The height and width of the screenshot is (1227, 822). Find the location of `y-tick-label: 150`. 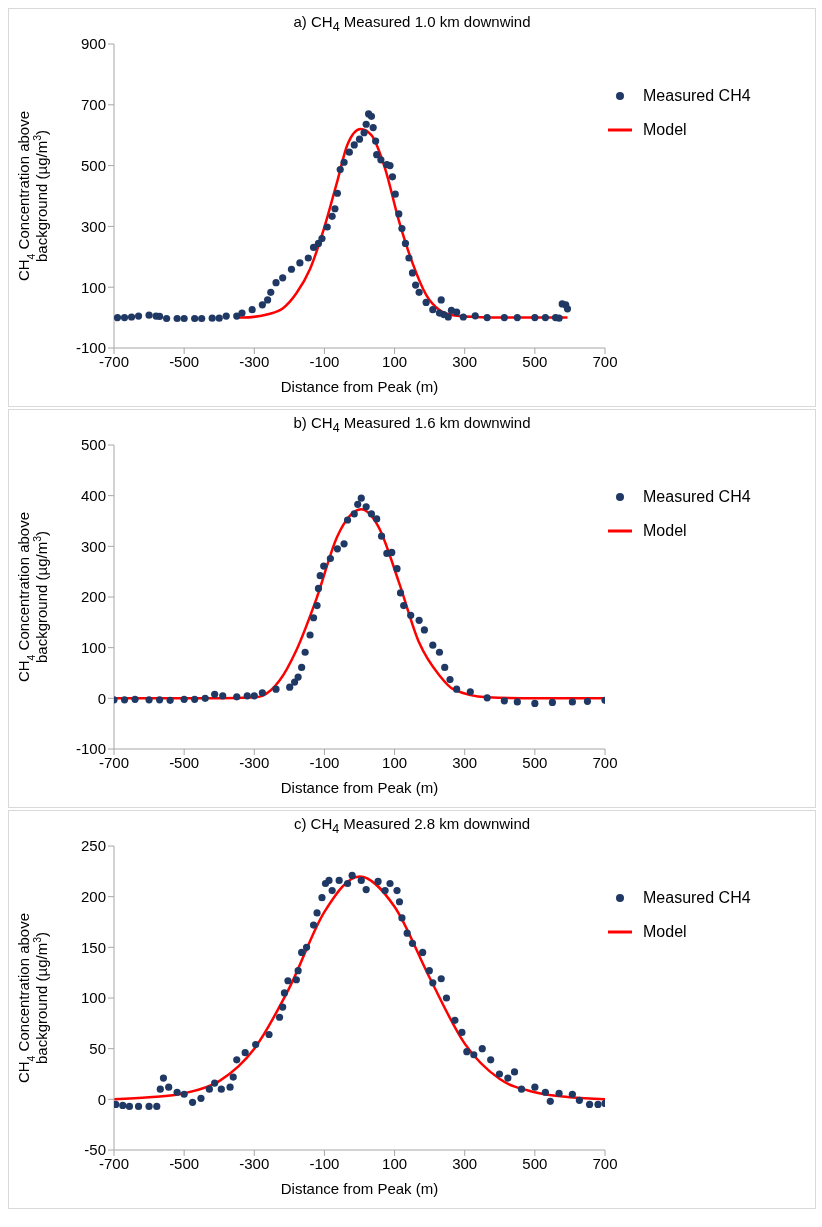

y-tick-label: 150 is located at coordinates (93, 947).